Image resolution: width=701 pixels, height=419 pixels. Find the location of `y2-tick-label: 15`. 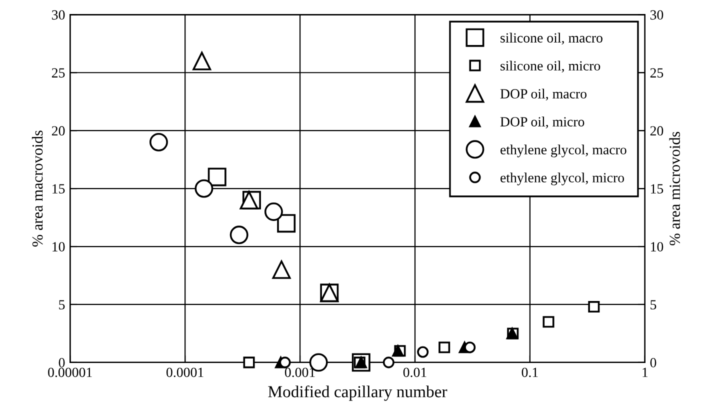

y2-tick-label: 15 is located at coordinates (657, 189).